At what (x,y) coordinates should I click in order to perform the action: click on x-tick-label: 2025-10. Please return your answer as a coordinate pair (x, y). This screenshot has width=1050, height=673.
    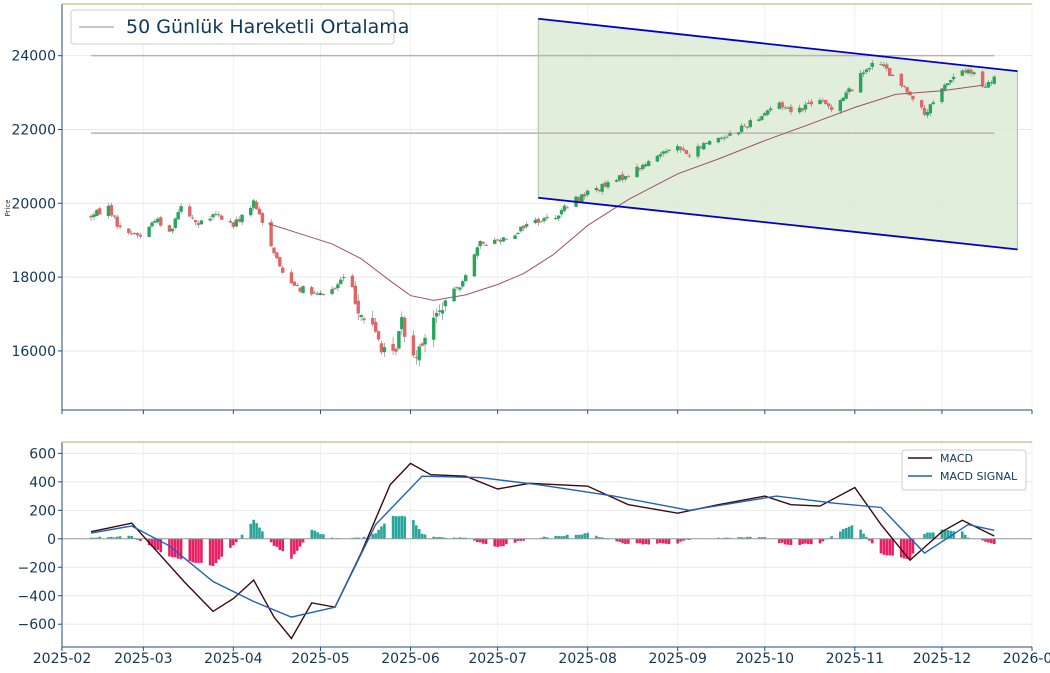
    Looking at the image, I should click on (765, 659).